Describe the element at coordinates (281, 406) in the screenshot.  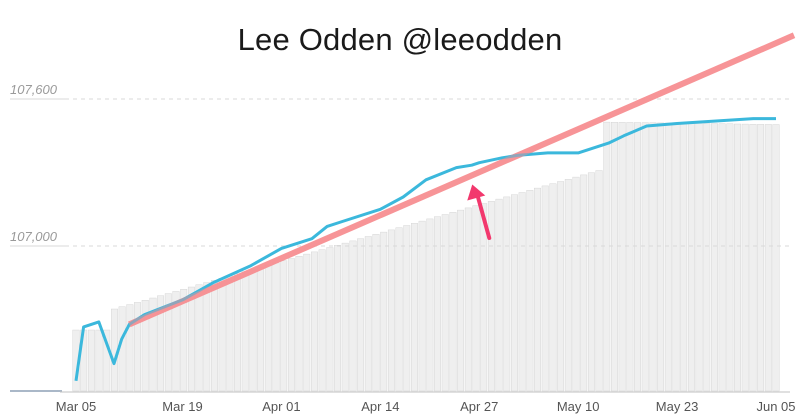
I see `x-tick-label: Apr 01` at that location.